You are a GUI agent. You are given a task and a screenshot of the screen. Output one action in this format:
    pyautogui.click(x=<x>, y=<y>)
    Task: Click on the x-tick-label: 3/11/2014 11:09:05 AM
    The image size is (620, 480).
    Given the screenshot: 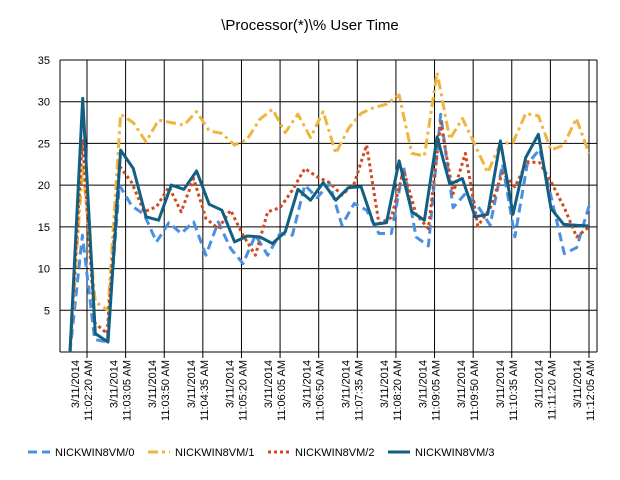 What is the action you would take?
    pyautogui.click(x=430, y=390)
    